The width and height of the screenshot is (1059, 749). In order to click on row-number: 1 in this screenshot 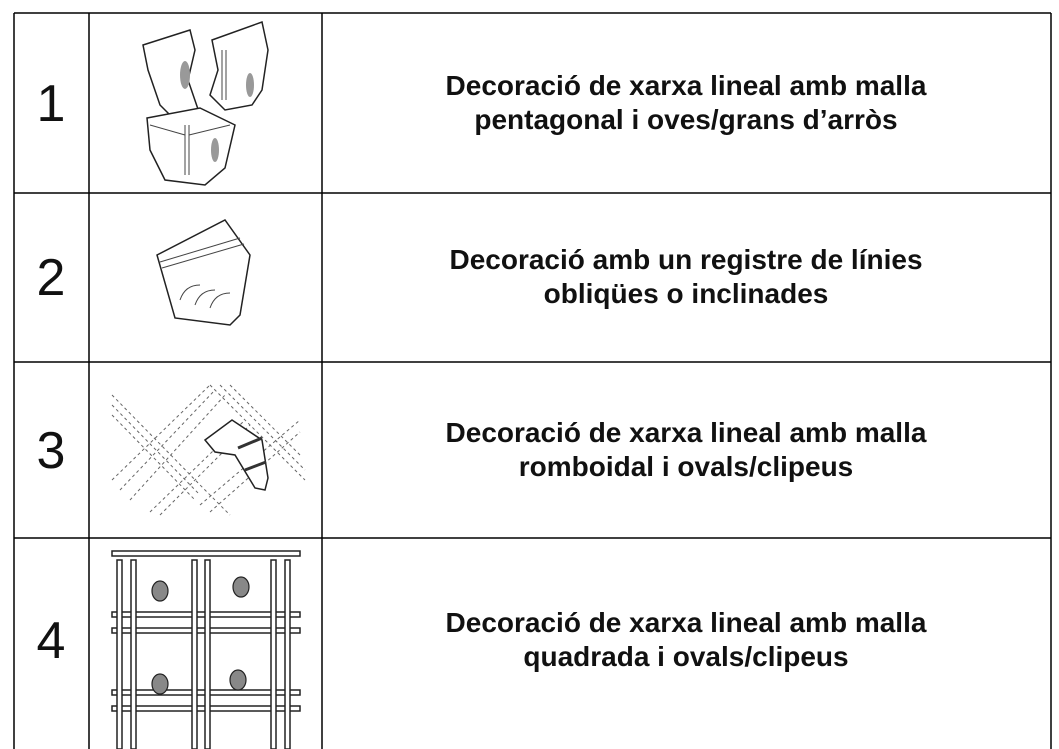, I will do `click(51, 104)`.